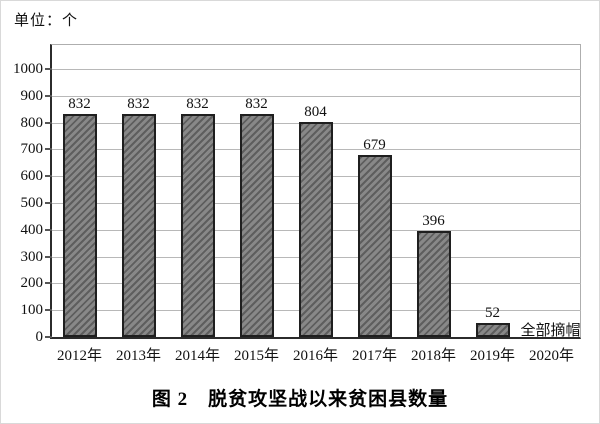 The height and width of the screenshot is (424, 600). Describe the element at coordinates (39, 337) in the screenshot. I see `y-tick-label: 0` at that location.